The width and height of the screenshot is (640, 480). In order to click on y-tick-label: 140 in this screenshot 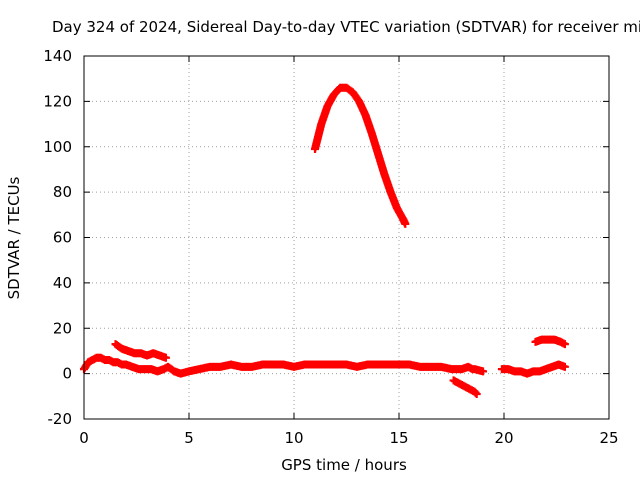, I will do `click(57, 56)`.